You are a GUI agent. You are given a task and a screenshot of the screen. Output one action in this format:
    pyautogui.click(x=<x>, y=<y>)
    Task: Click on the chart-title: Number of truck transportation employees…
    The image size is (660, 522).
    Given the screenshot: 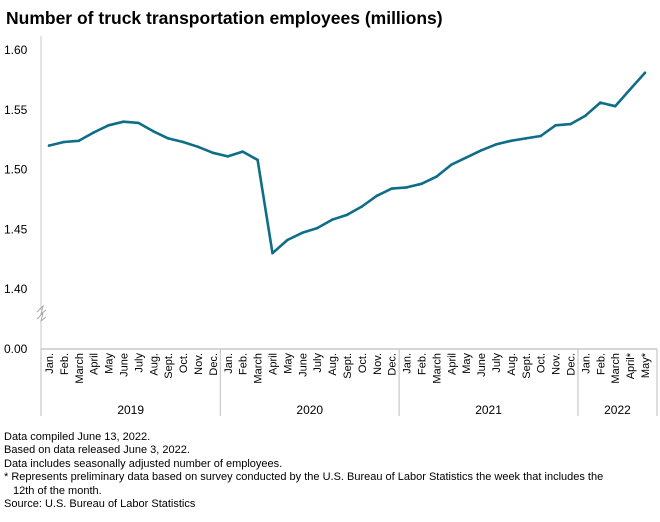 What is the action you would take?
    pyautogui.click(x=224, y=18)
    